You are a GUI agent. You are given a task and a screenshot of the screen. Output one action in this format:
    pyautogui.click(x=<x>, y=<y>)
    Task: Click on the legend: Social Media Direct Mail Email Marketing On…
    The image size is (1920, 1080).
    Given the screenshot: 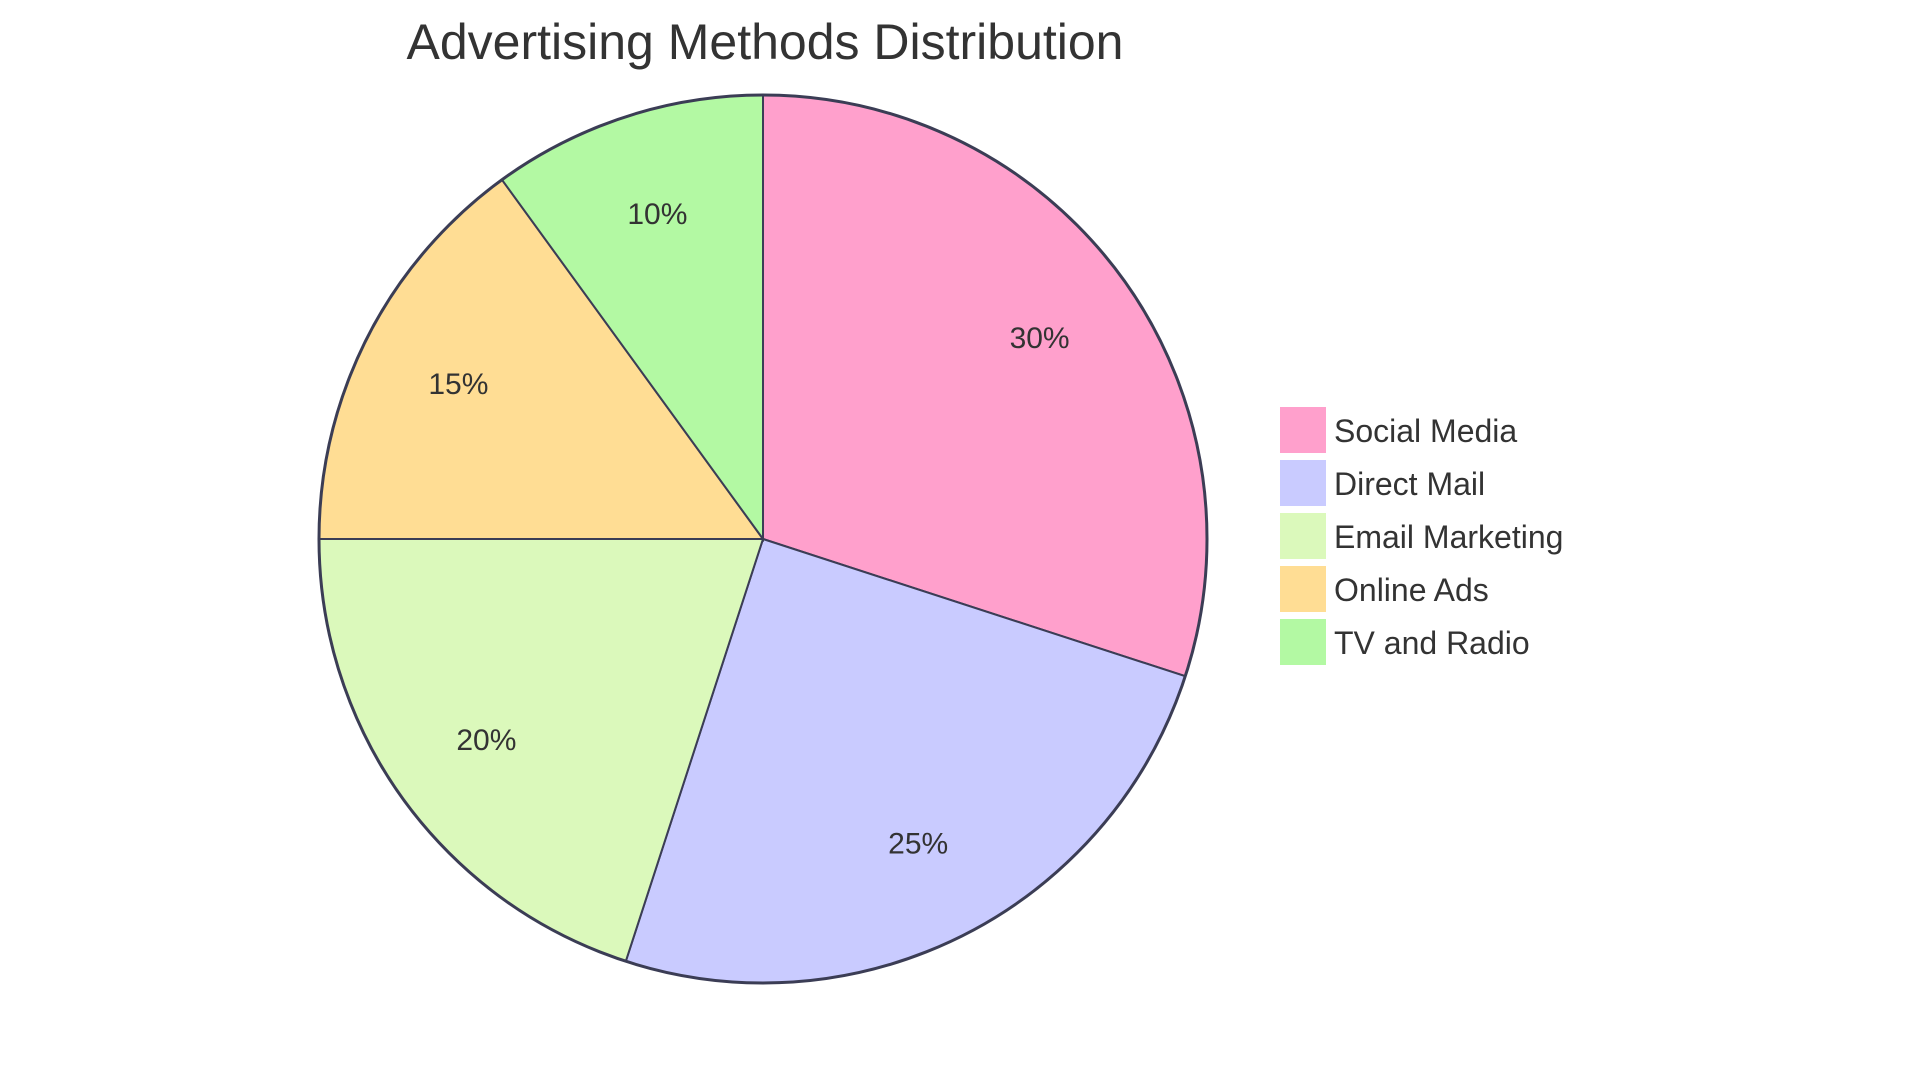 What is the action you would take?
    pyautogui.click(x=1421, y=536)
    